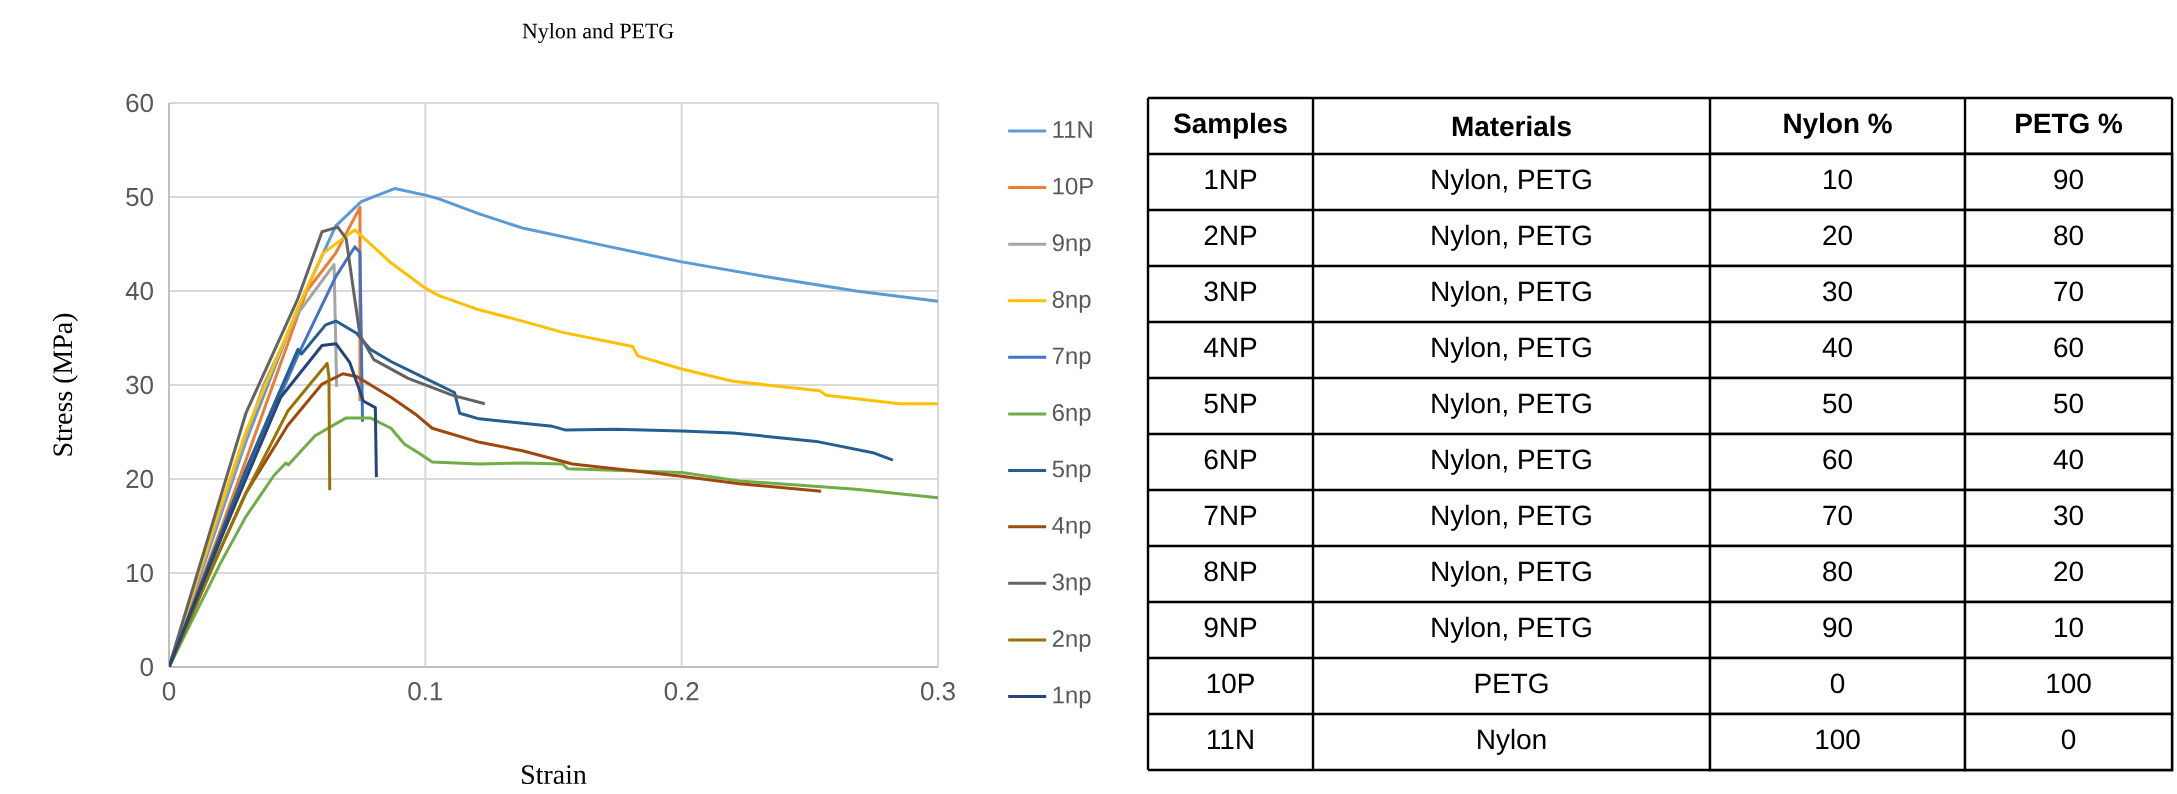 This screenshot has width=2177, height=794. Describe the element at coordinates (139, 103) in the screenshot. I see `y-tick-label: 60` at that location.